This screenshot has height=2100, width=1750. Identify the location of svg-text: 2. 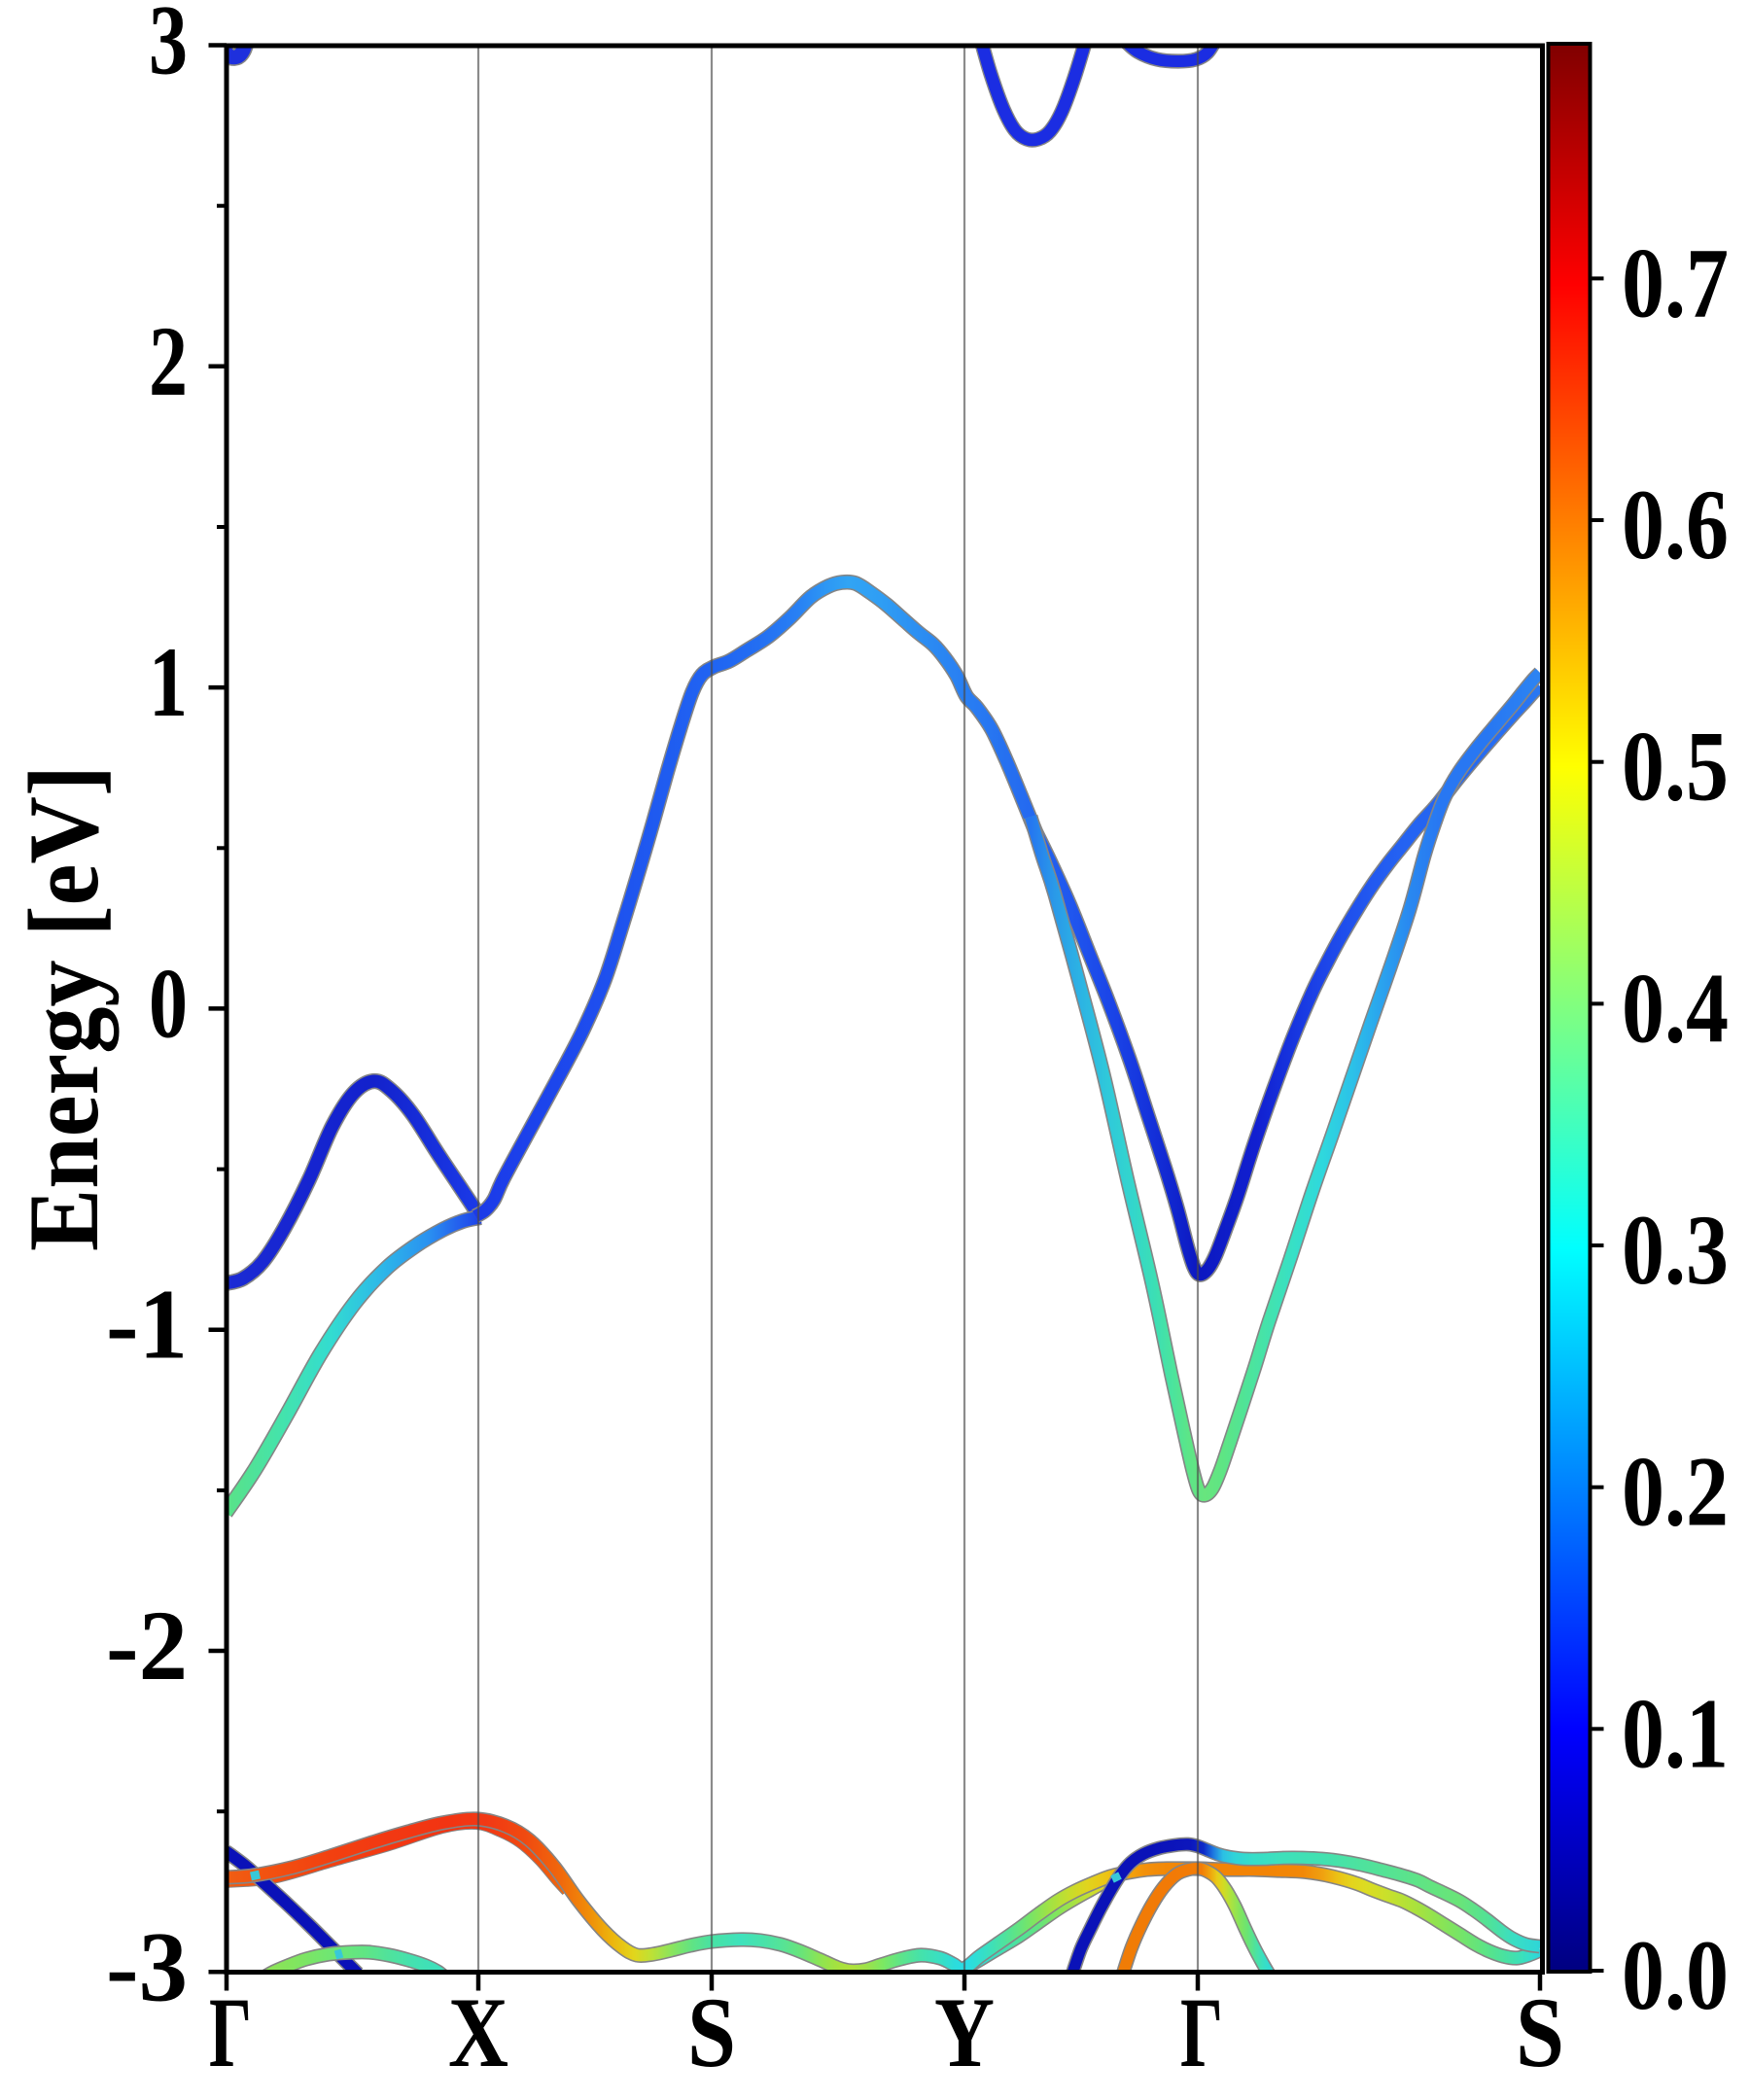
(168, 361).